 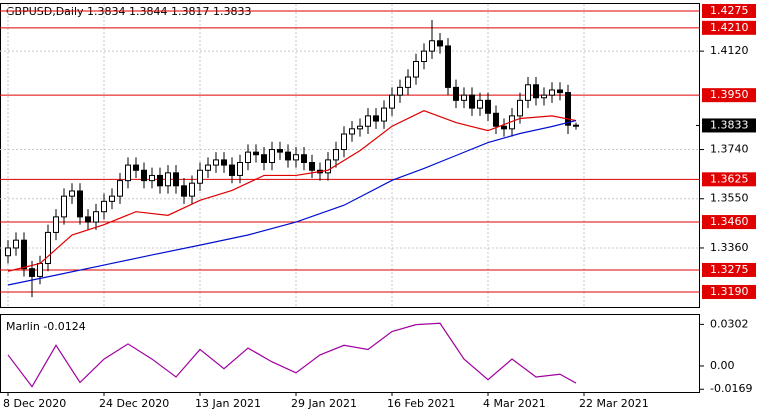 I want to click on level-label: 1.4210, so click(x=729, y=27).